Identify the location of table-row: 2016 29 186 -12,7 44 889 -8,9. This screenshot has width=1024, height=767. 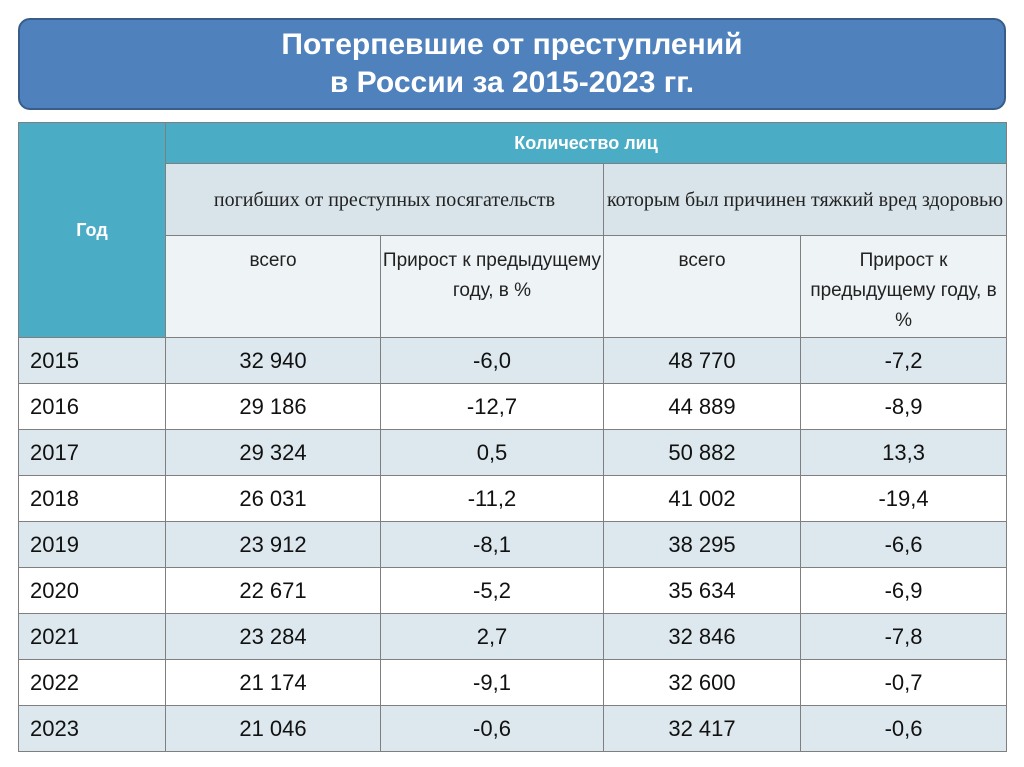
(513, 406).